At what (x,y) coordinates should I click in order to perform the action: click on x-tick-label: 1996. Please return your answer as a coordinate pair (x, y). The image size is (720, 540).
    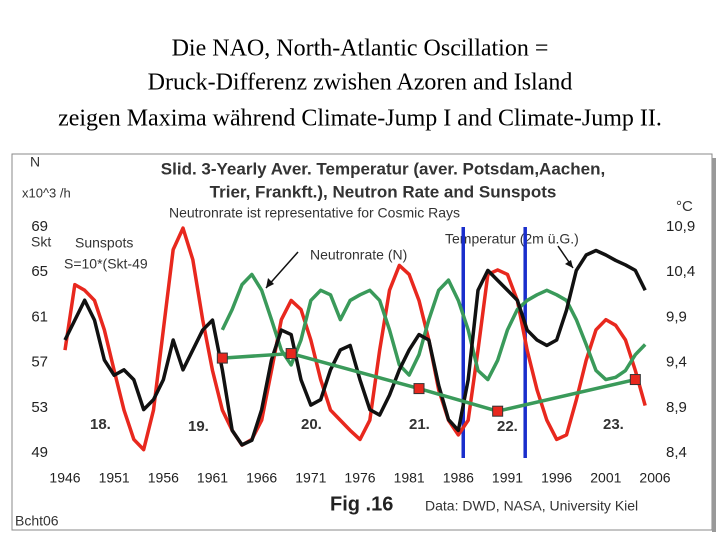
    Looking at the image, I should click on (556, 478).